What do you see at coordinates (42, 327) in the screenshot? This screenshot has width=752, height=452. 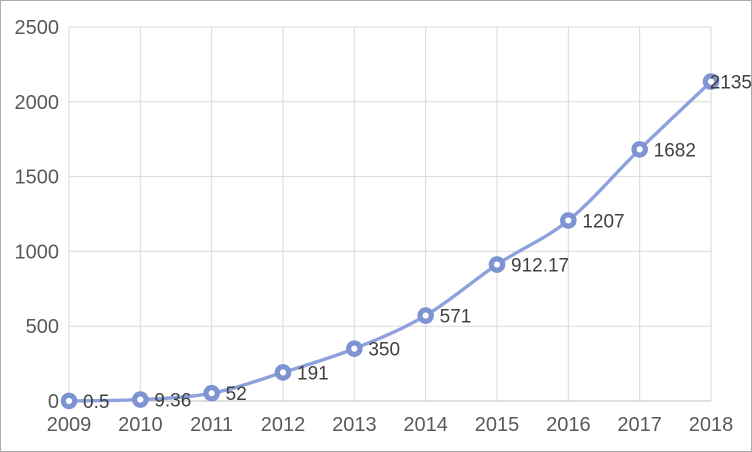 I see `y-axis-tick-label: 500` at bounding box center [42, 327].